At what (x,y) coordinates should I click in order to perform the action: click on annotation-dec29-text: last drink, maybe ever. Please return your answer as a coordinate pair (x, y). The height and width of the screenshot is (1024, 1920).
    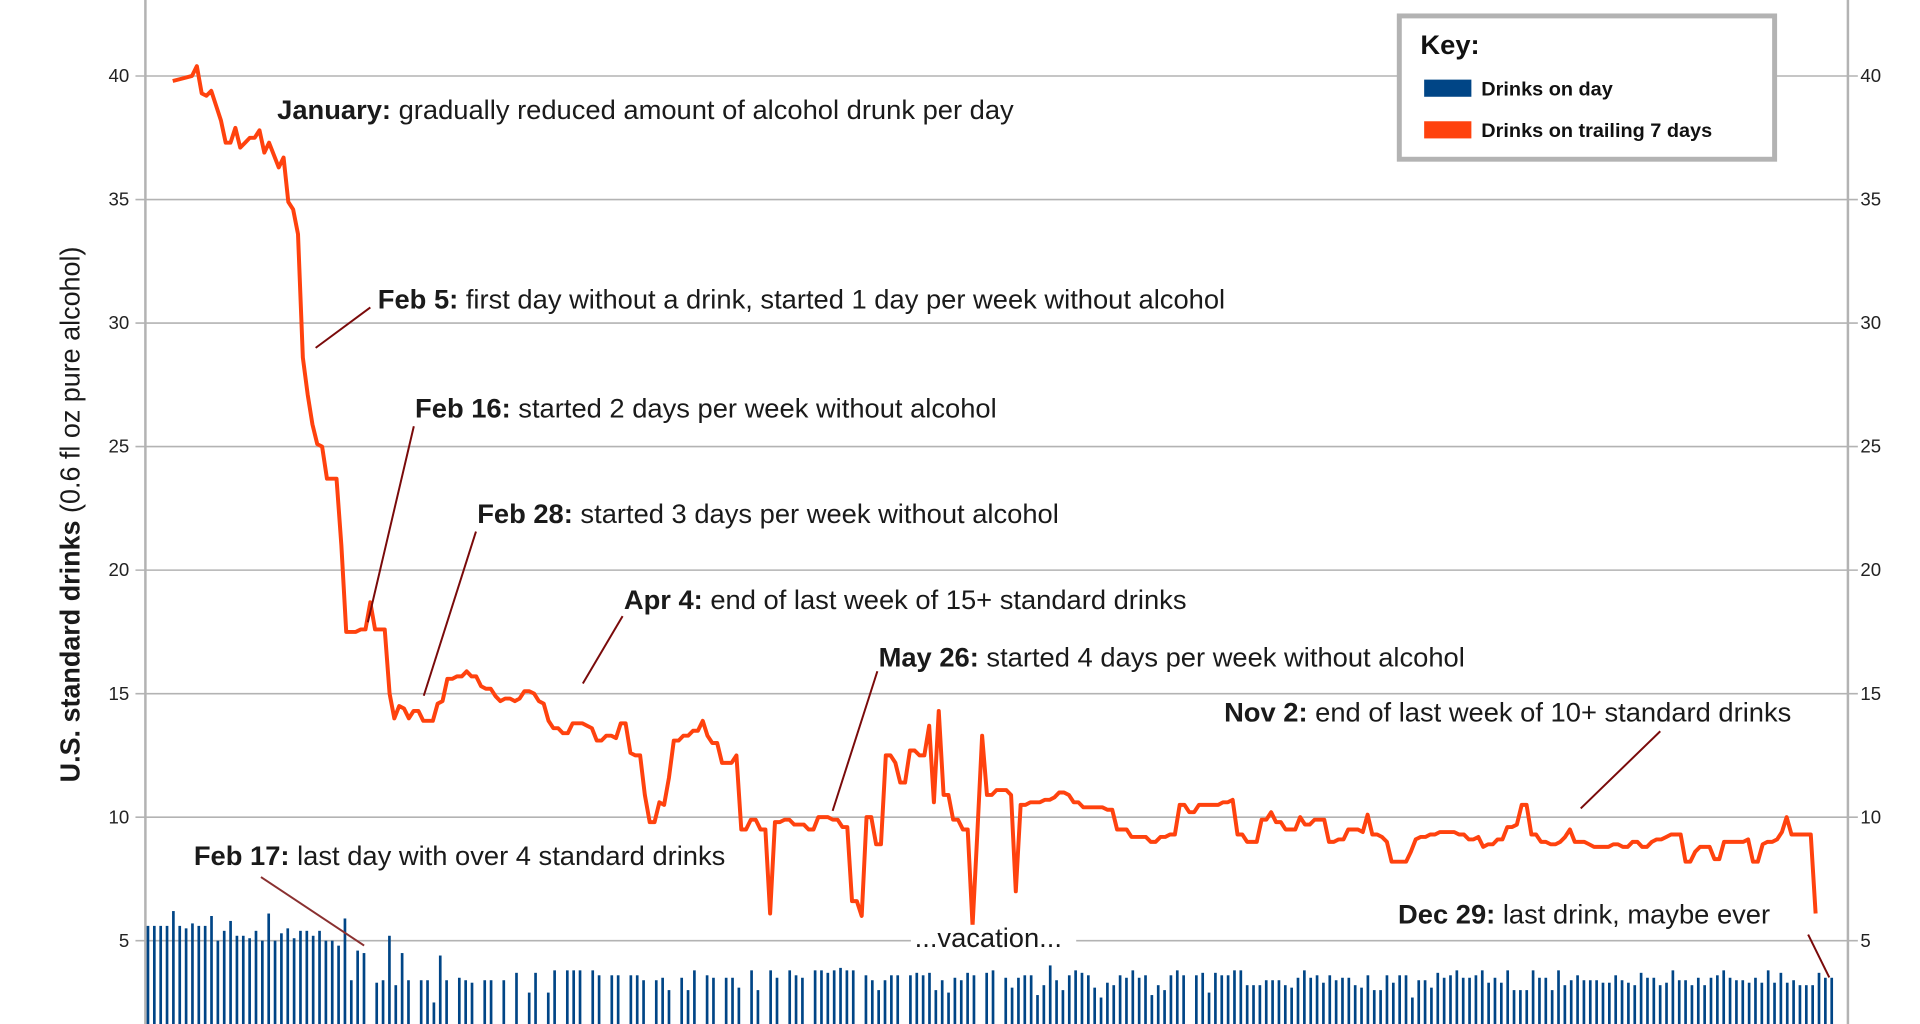
    Looking at the image, I should click on (1632, 914).